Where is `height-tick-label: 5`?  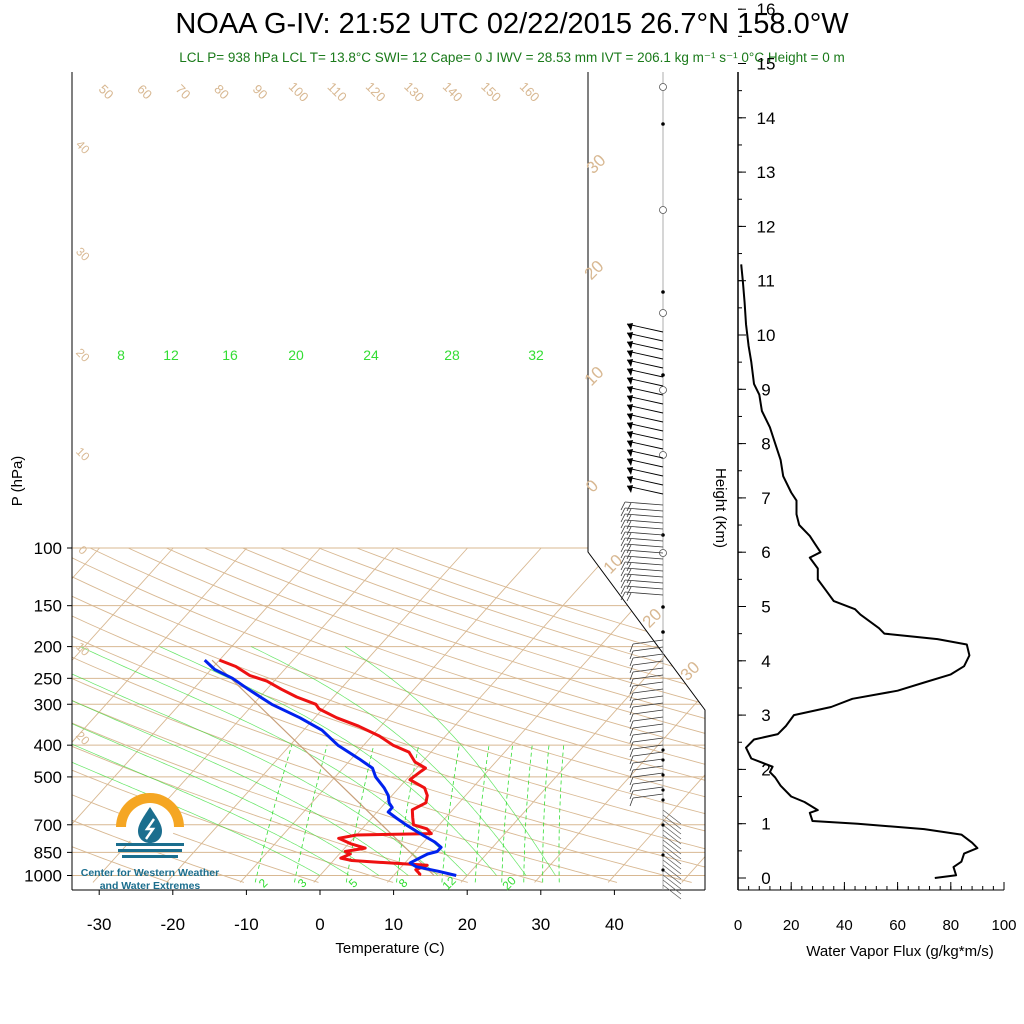 height-tick-label: 5 is located at coordinates (765, 607).